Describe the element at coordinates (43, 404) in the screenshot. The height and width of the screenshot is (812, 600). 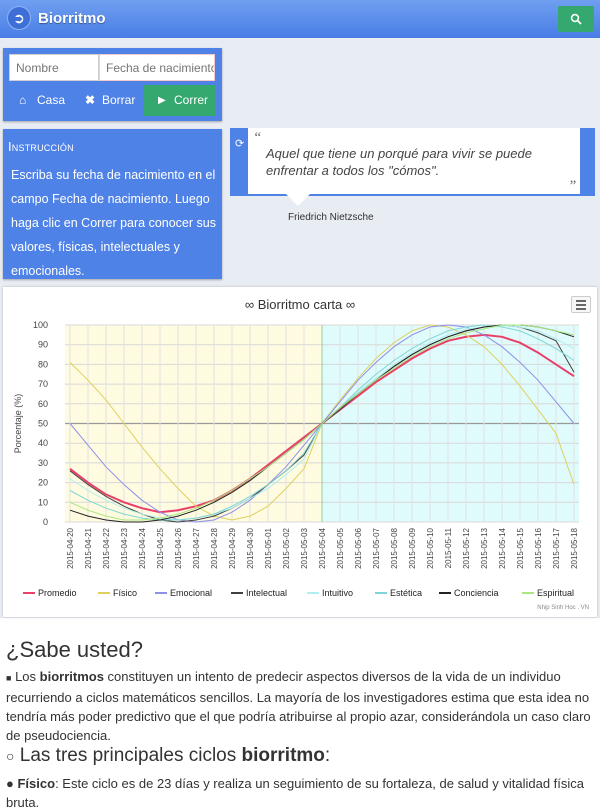
I see `y-tick-label: 60` at that location.